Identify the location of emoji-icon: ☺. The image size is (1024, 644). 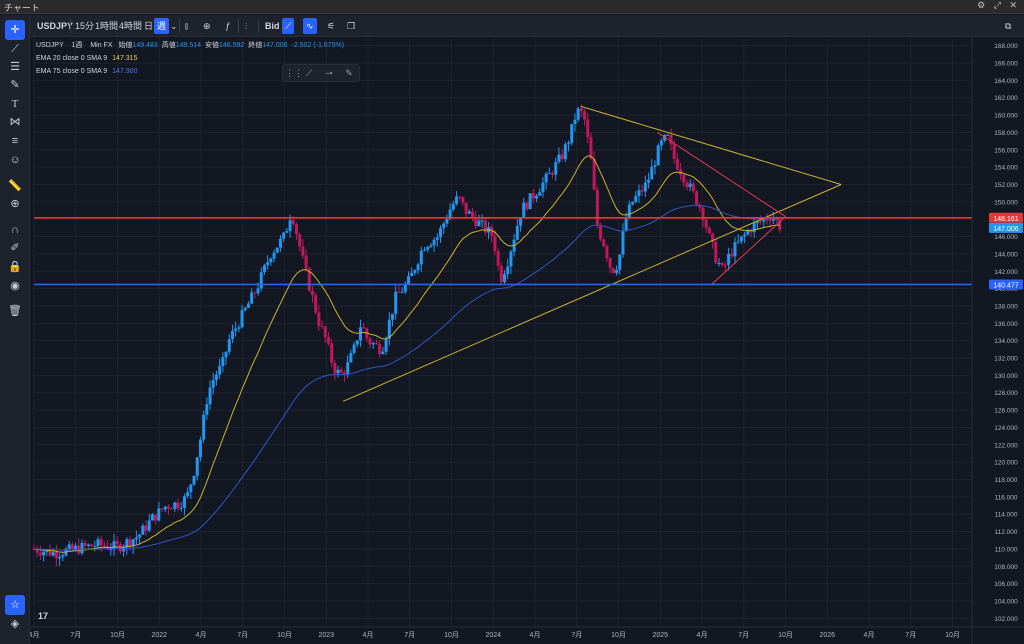
(15, 160).